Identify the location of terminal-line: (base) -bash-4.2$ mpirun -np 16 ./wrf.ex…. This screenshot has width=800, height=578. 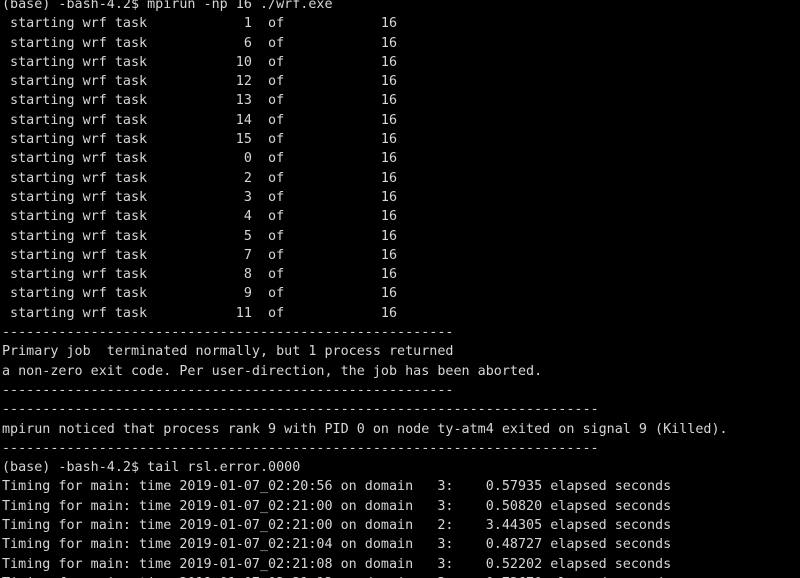
(167, 6).